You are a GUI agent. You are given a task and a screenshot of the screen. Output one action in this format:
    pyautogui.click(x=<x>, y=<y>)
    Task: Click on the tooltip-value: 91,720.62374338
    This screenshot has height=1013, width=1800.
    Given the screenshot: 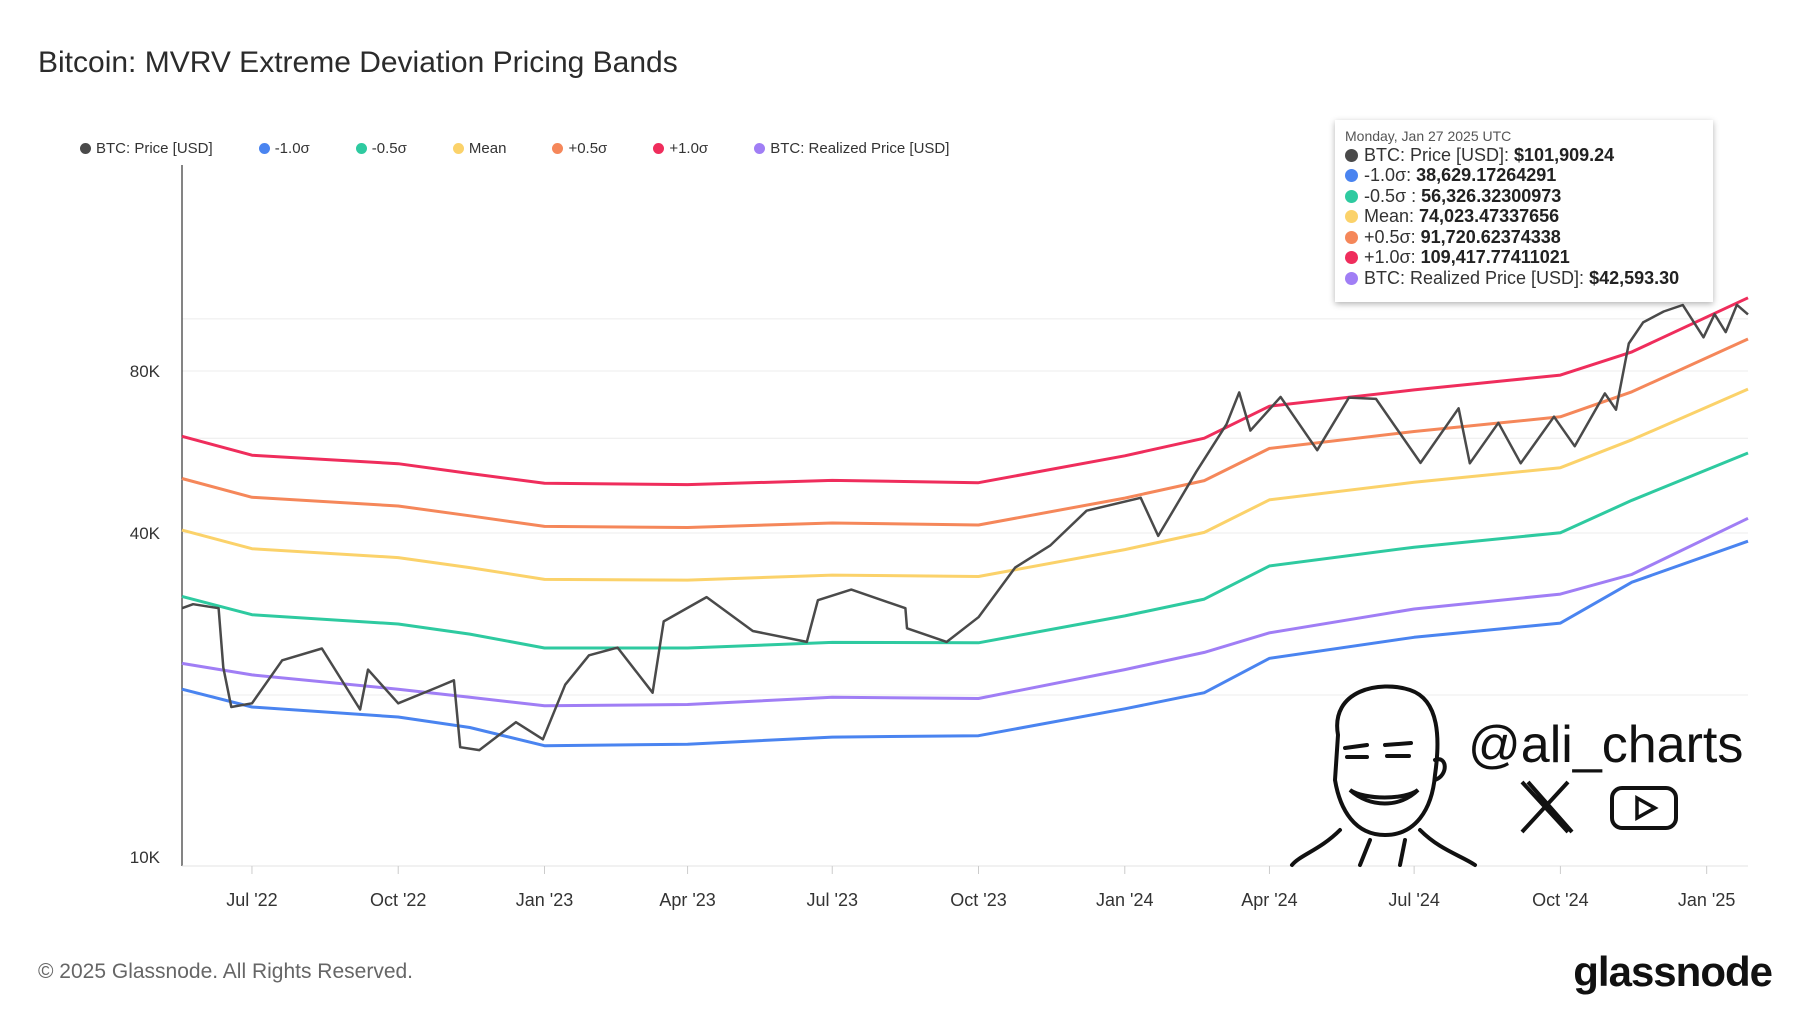 What is the action you would take?
    pyautogui.click(x=1490, y=236)
    